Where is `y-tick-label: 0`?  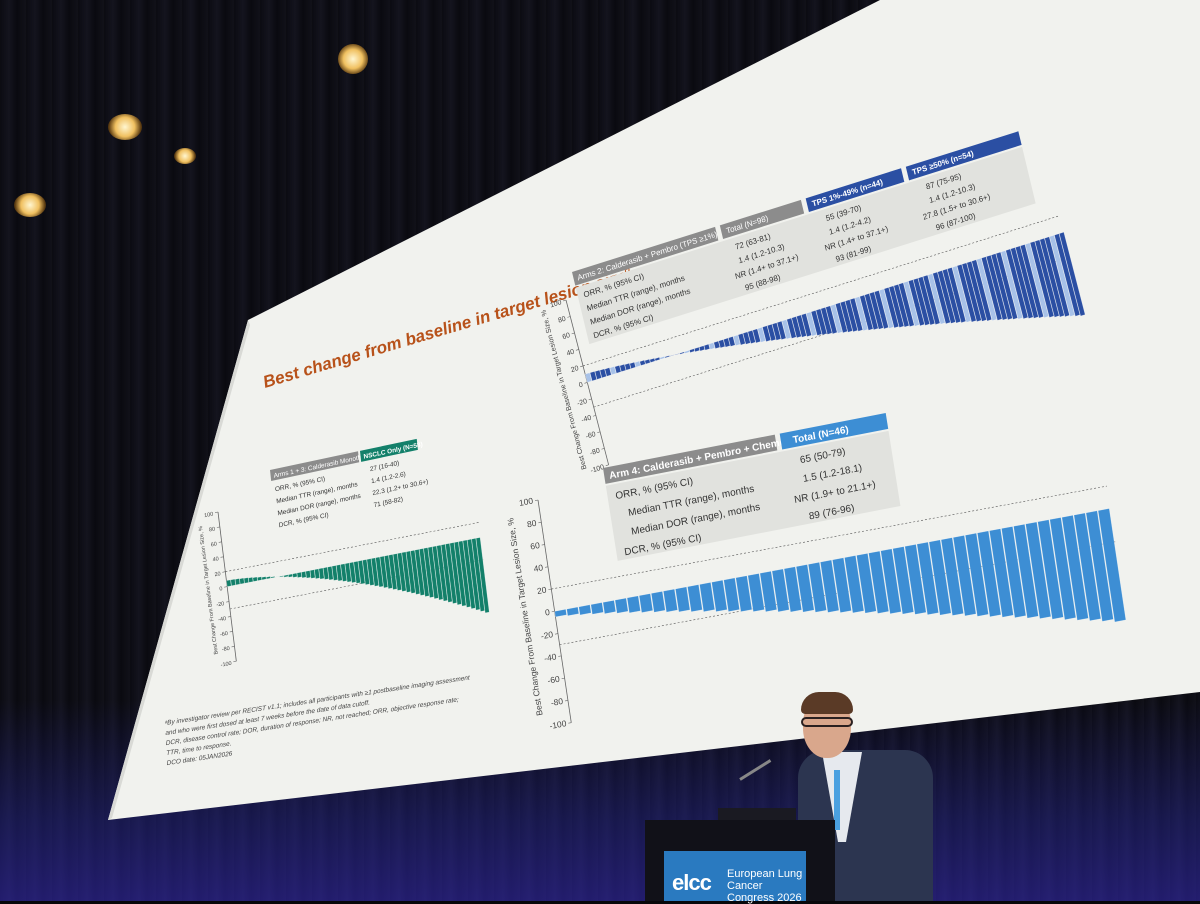 y-tick-label: 0 is located at coordinates (547, 612).